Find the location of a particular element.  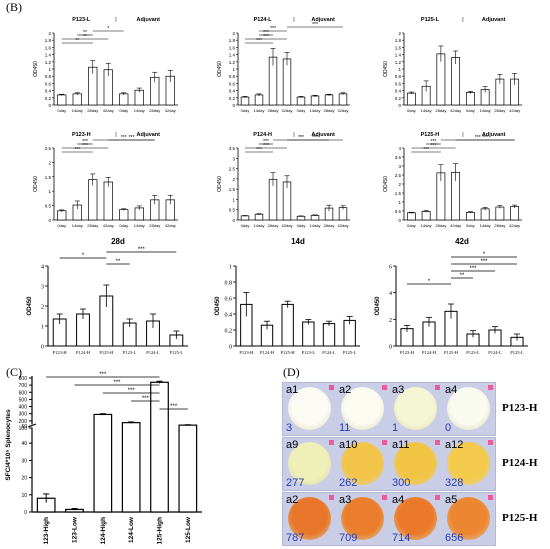

plate-well: a2 787 is located at coordinates (309, 519).